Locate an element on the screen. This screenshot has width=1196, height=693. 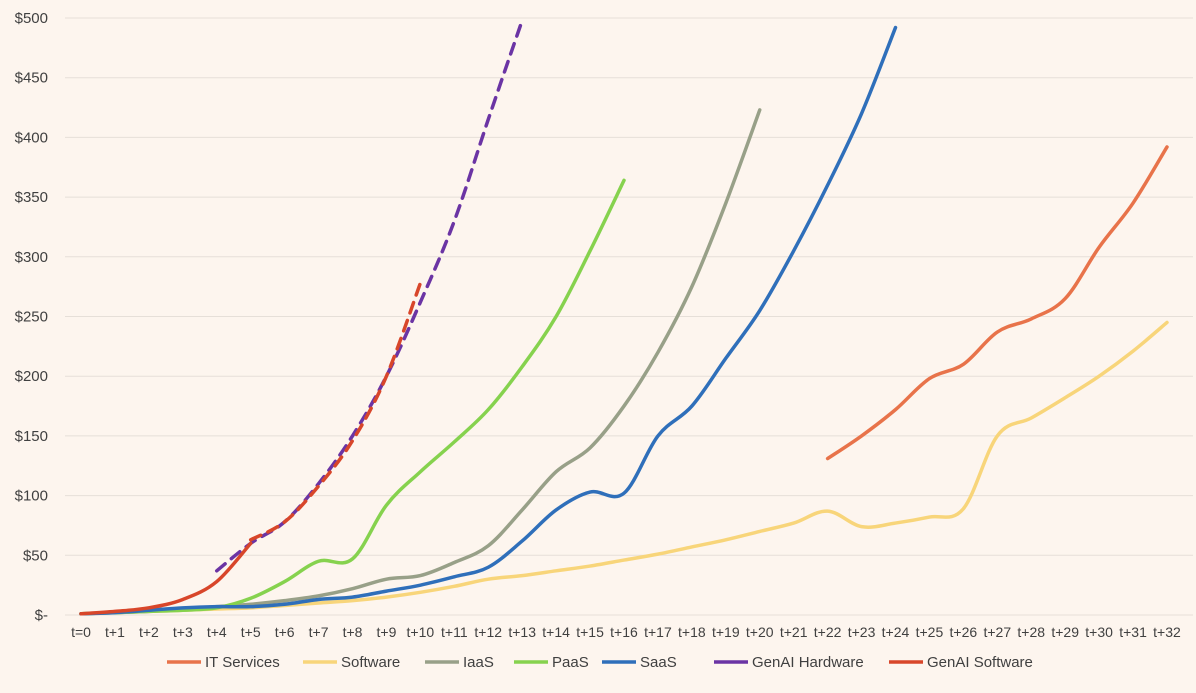
x-tick-label: t+29 is located at coordinates (1065, 632).